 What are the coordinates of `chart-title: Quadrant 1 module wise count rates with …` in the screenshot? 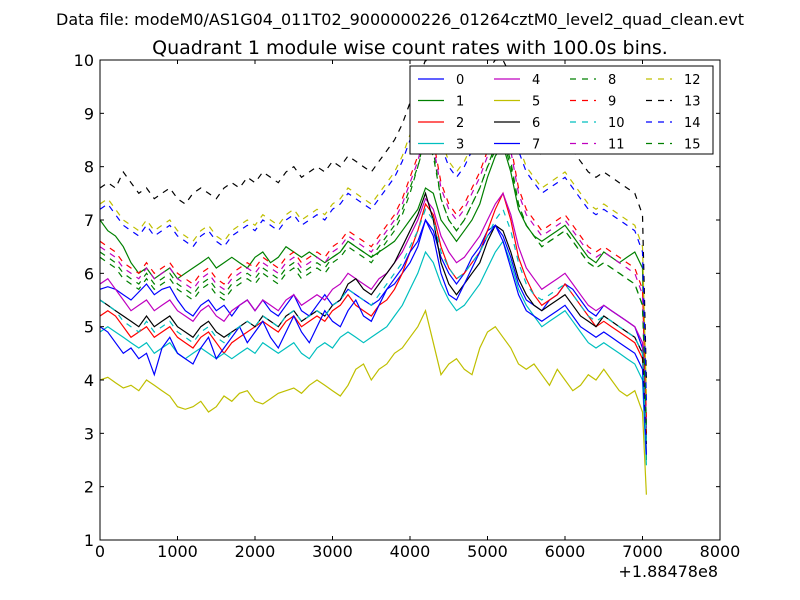 It's located at (410, 48).